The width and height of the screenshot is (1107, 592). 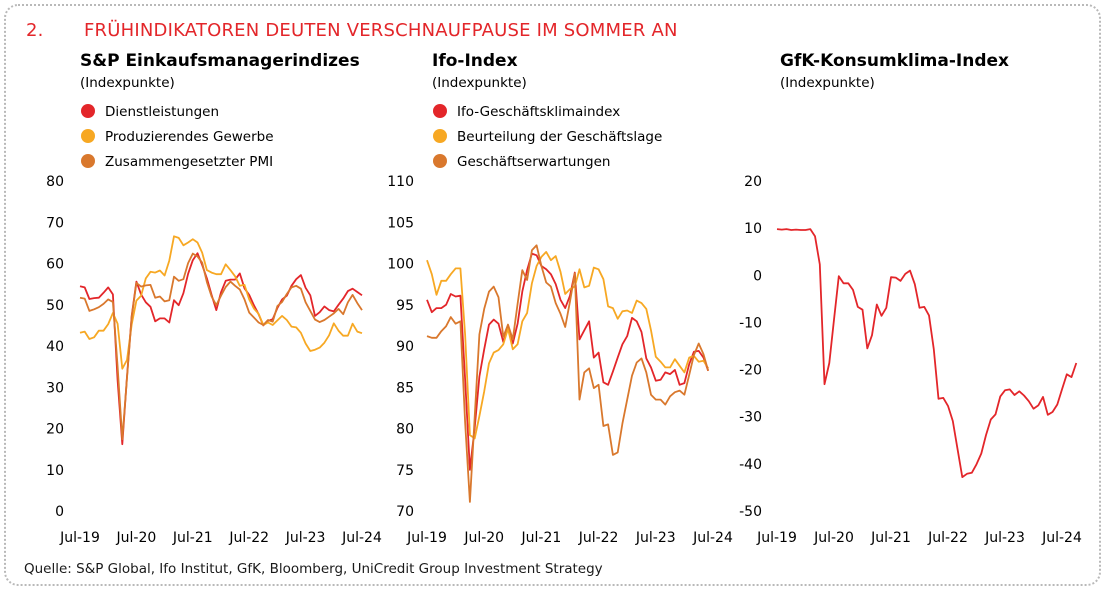 What do you see at coordinates (405, 347) in the screenshot?
I see `panel2-ytick-5: 90` at bounding box center [405, 347].